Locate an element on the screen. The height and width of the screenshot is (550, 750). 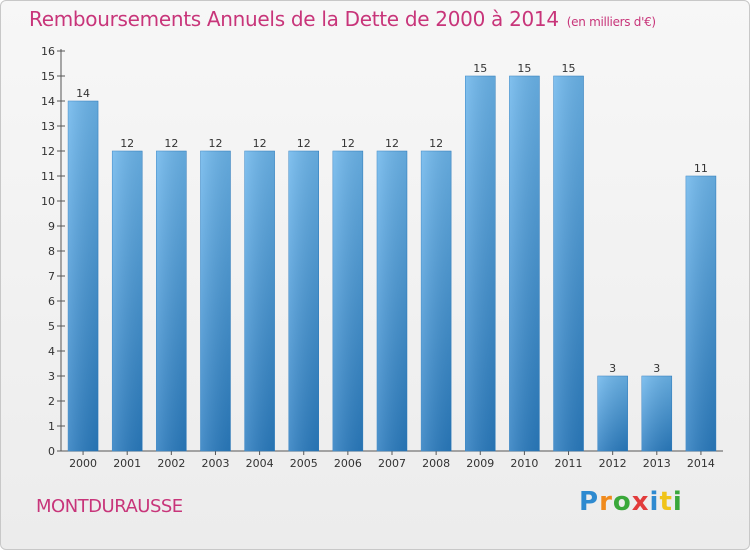
y-tick-label: 9 is located at coordinates (51, 226).